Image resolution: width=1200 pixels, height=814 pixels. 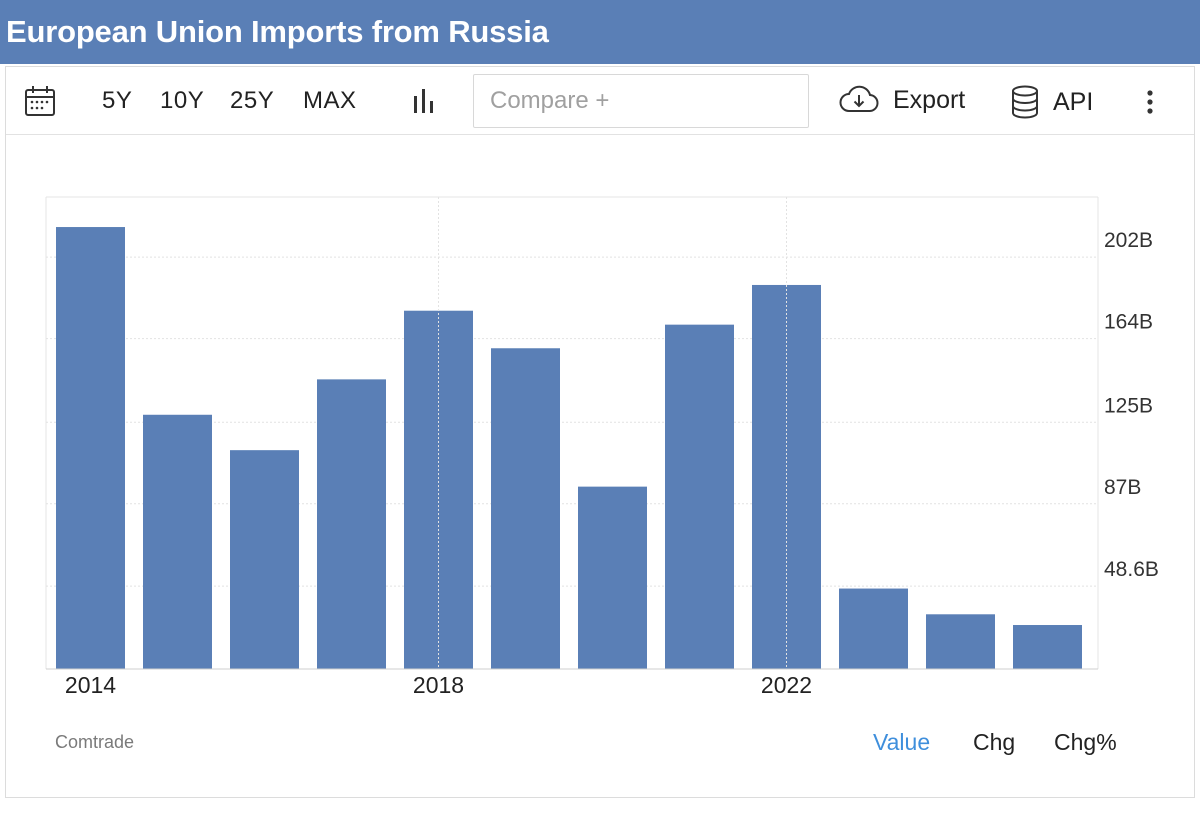 I want to click on bar-chart-icon, so click(x=424, y=101).